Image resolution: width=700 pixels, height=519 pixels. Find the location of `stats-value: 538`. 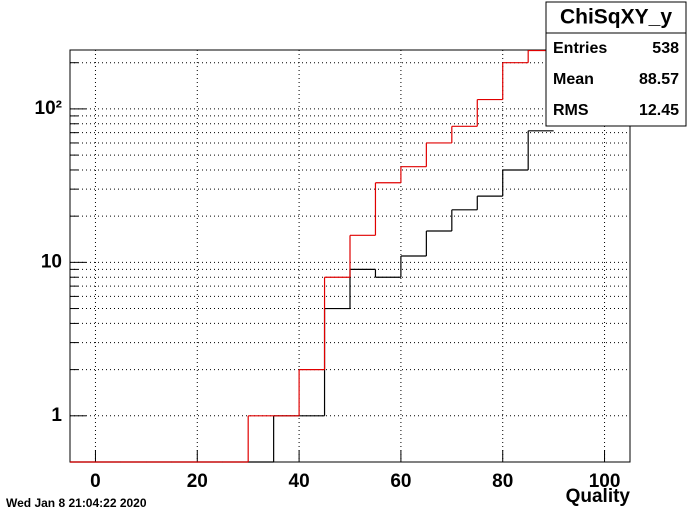

stats-value: 538 is located at coordinates (665, 48).